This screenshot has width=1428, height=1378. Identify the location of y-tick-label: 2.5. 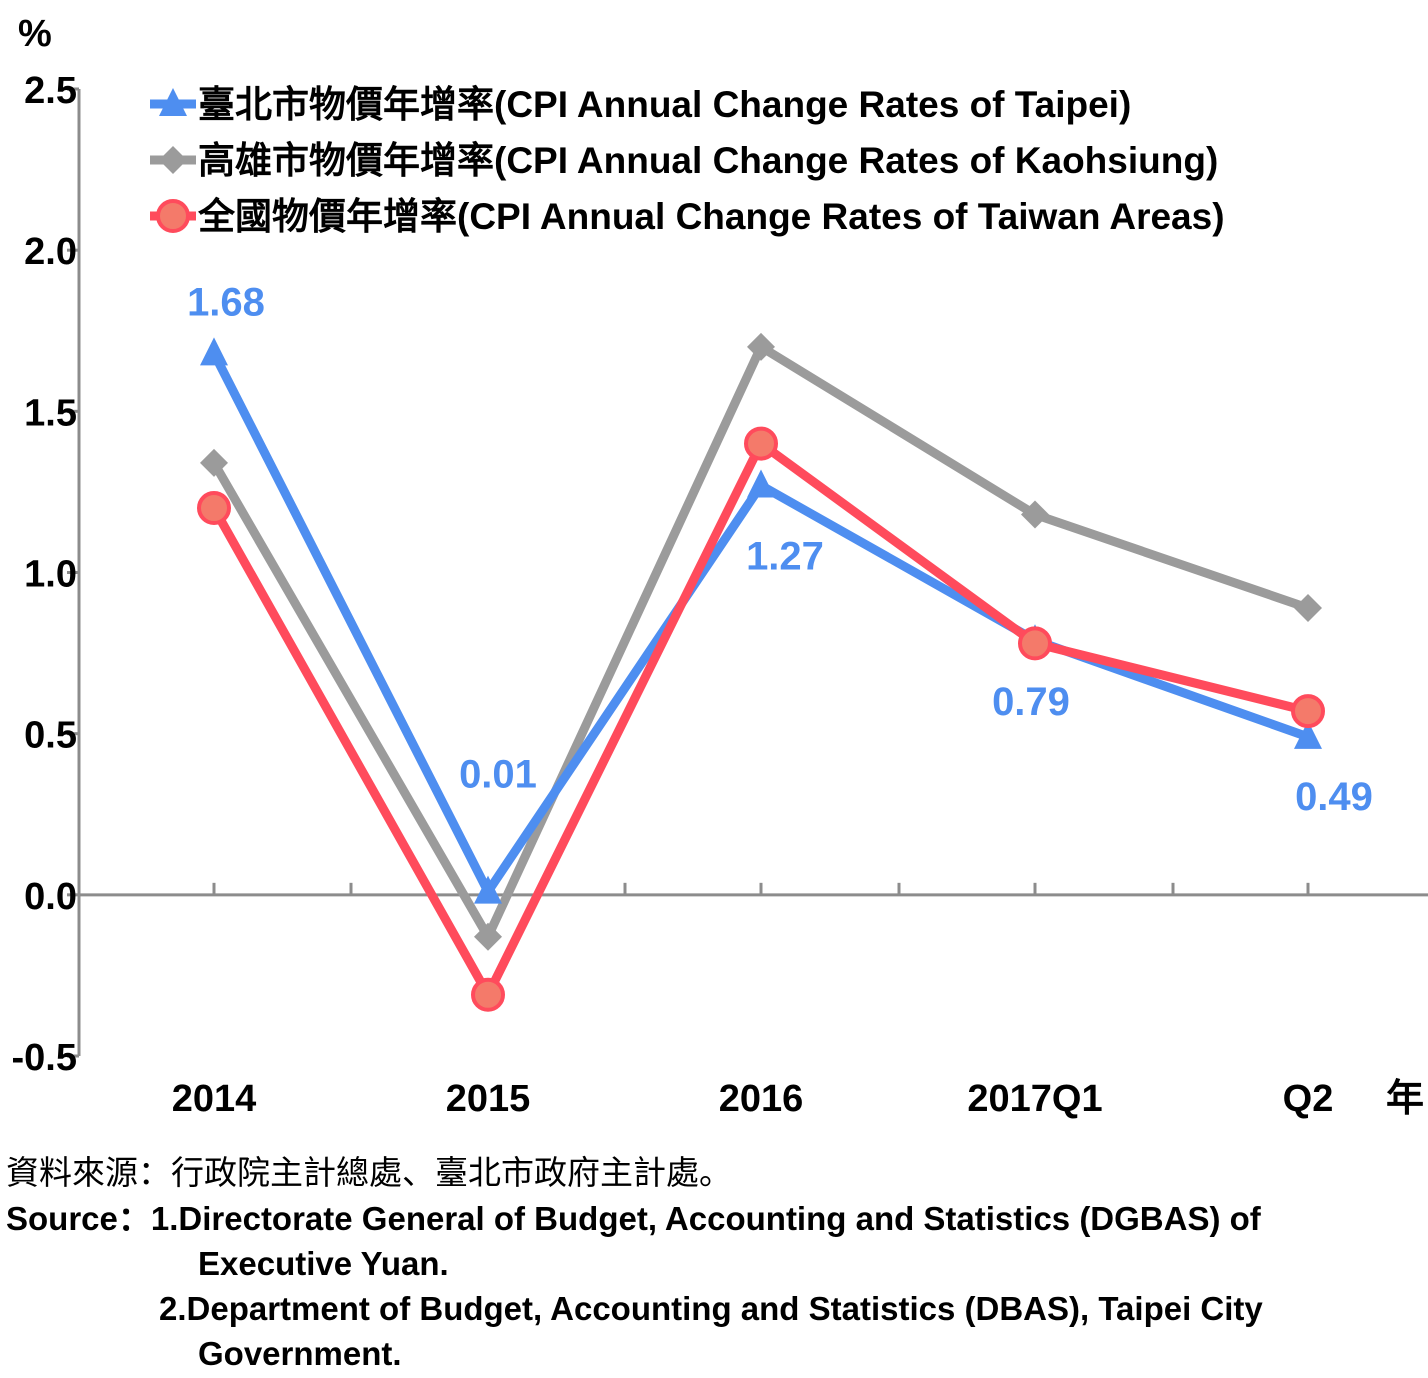
(50, 91).